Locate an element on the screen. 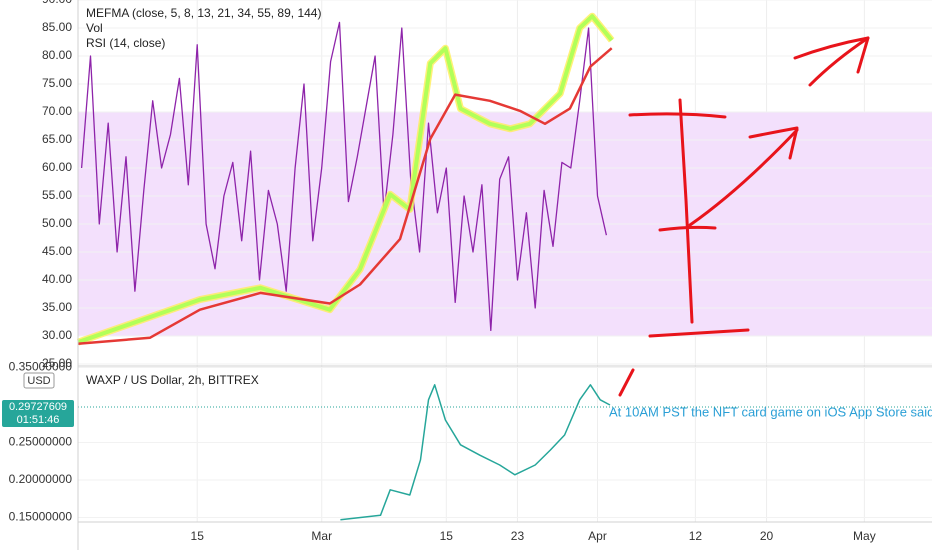 The image size is (932, 550). y-tick-label: 25.00 is located at coordinates (57, 363).